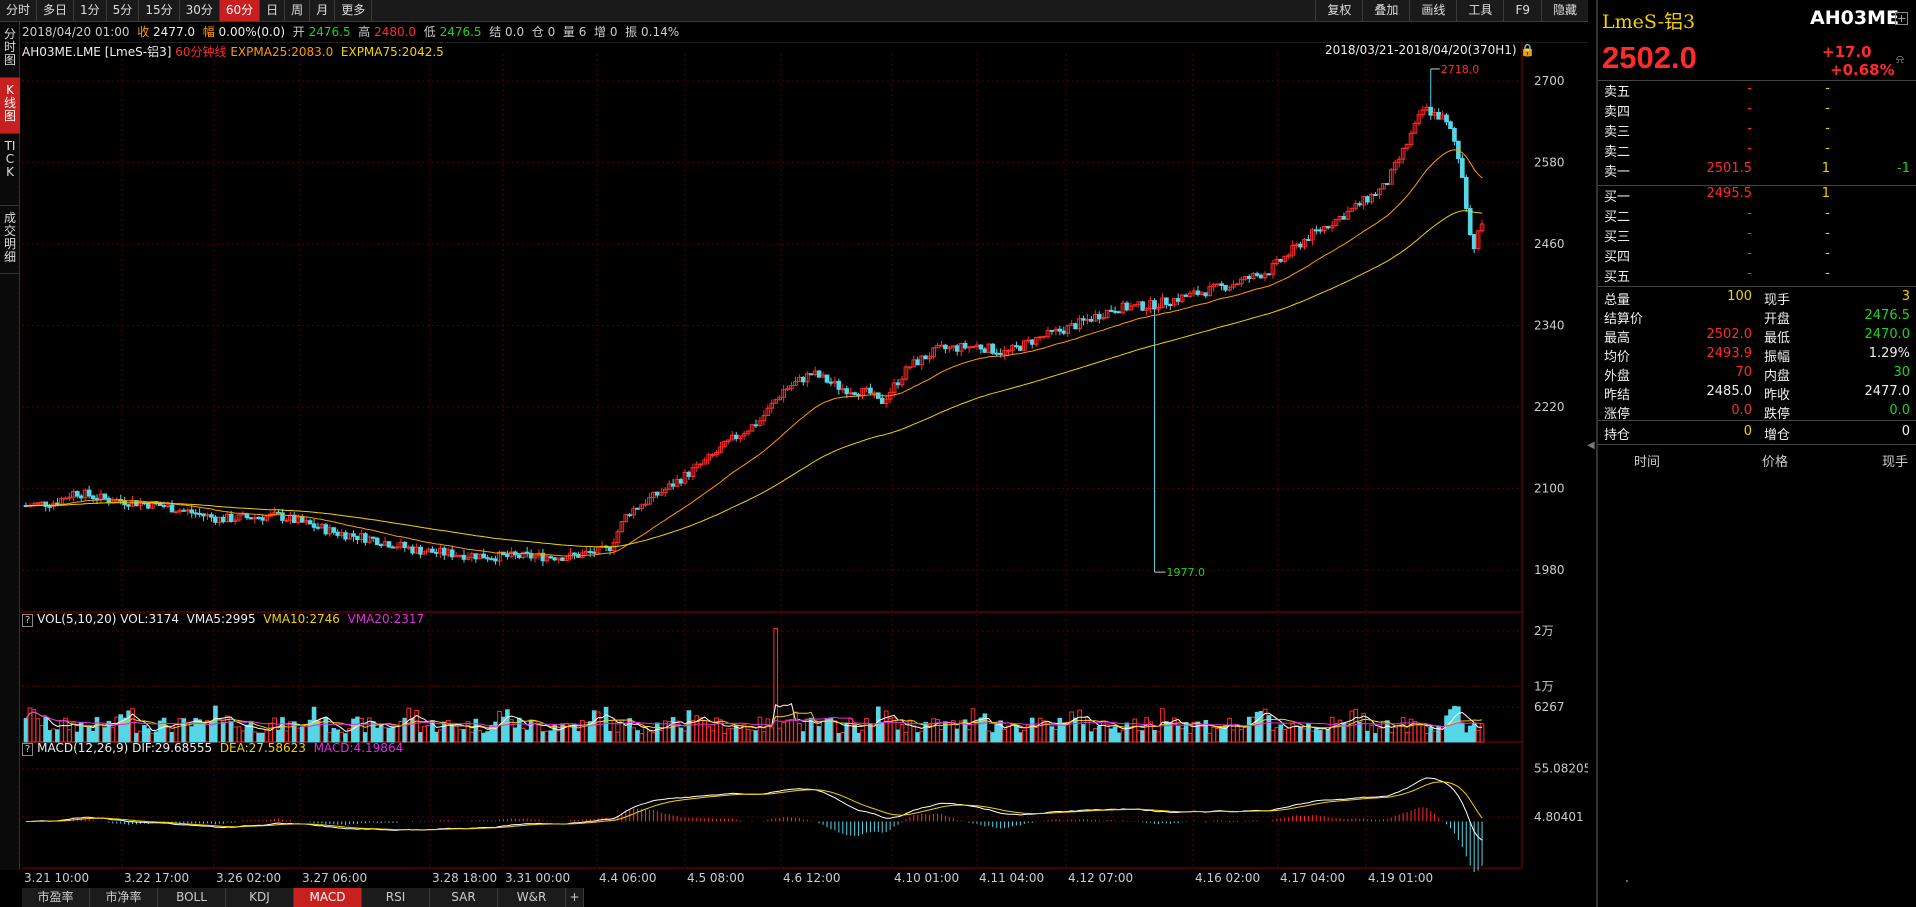  What do you see at coordinates (1591, 445) in the screenshot?
I see `collapse-arrow-icon: ◀` at bounding box center [1591, 445].